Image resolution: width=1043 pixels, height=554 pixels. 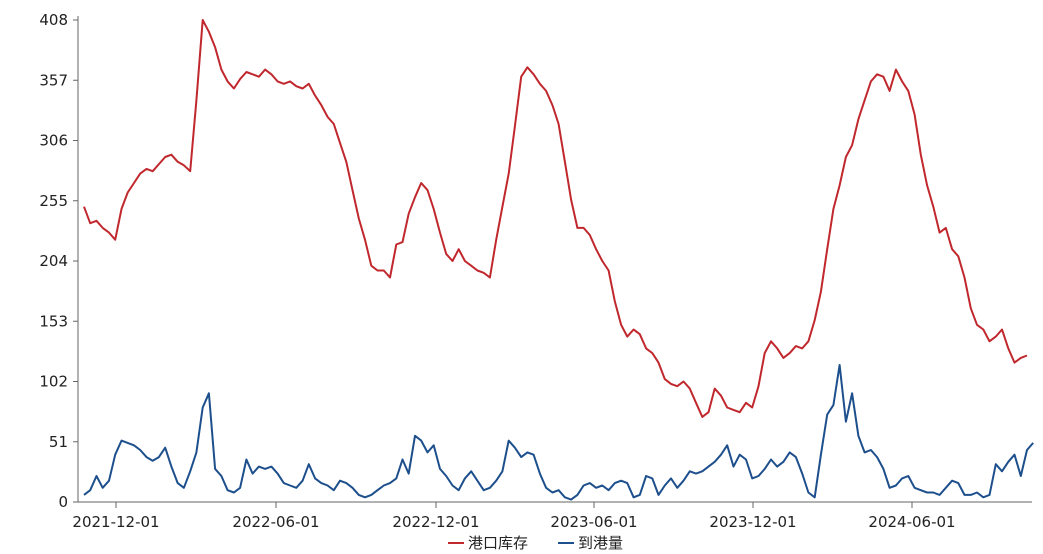 What do you see at coordinates (53, 20) in the screenshot?
I see `y-tick-label: 408` at bounding box center [53, 20].